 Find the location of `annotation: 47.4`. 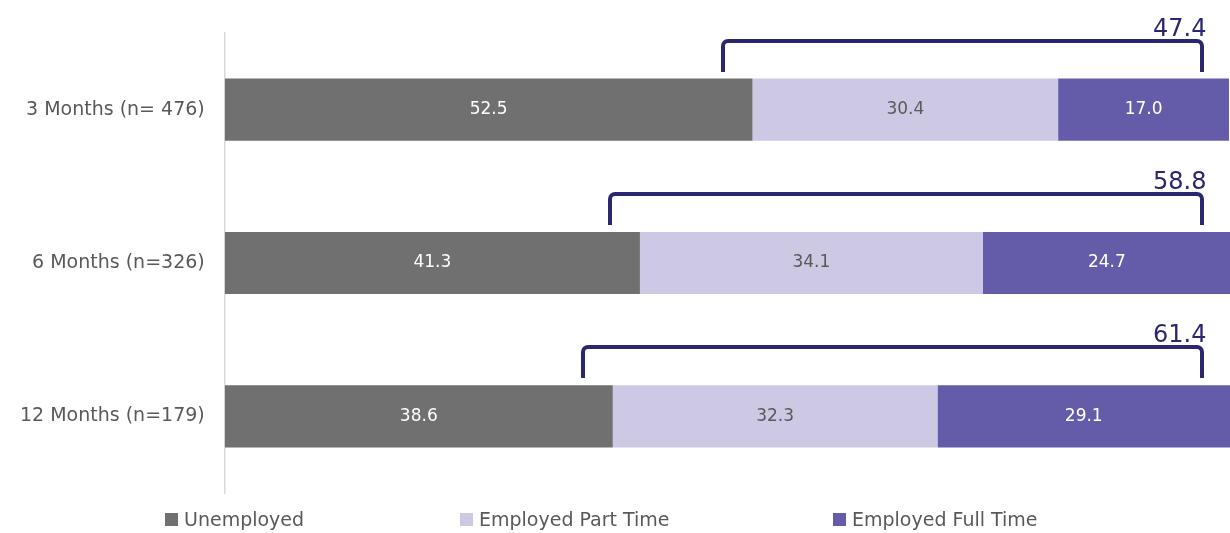

annotation: 47.4 is located at coordinates (1180, 27).